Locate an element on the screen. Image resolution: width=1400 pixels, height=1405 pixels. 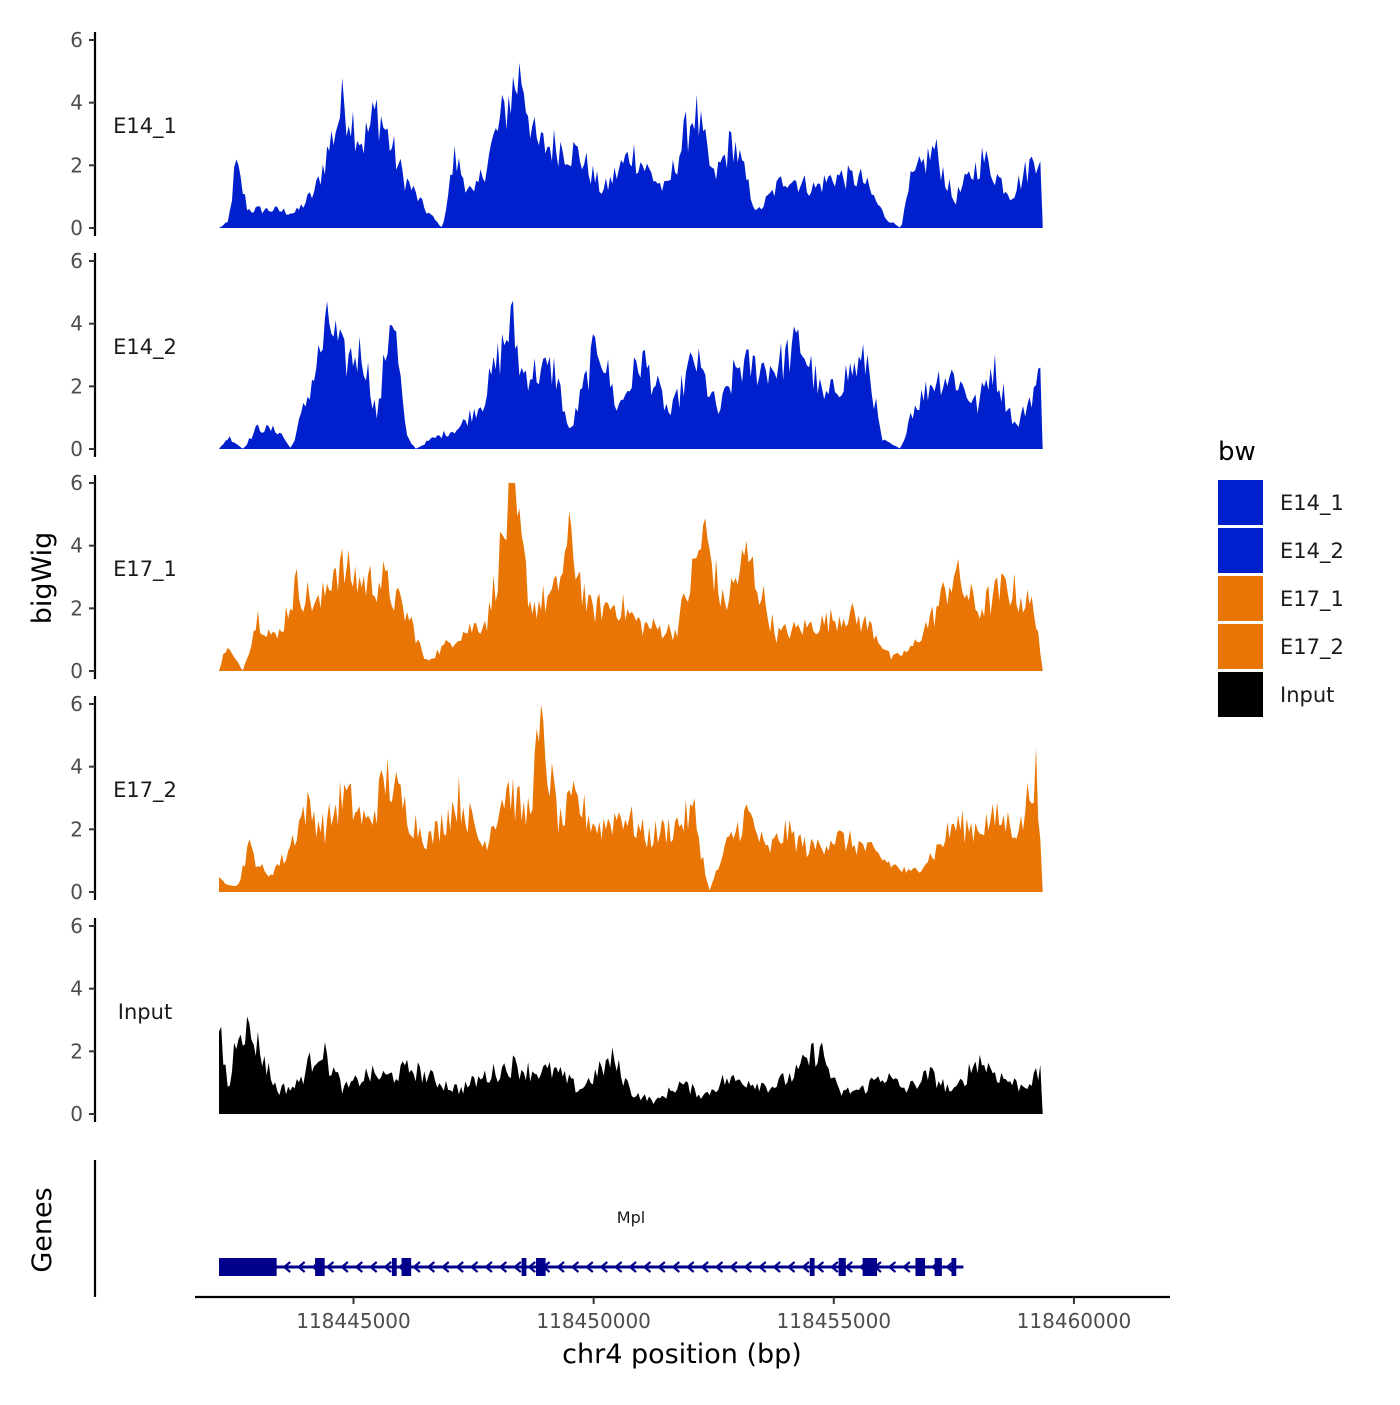
x-tick-label: 118455000 is located at coordinates (834, 1321).